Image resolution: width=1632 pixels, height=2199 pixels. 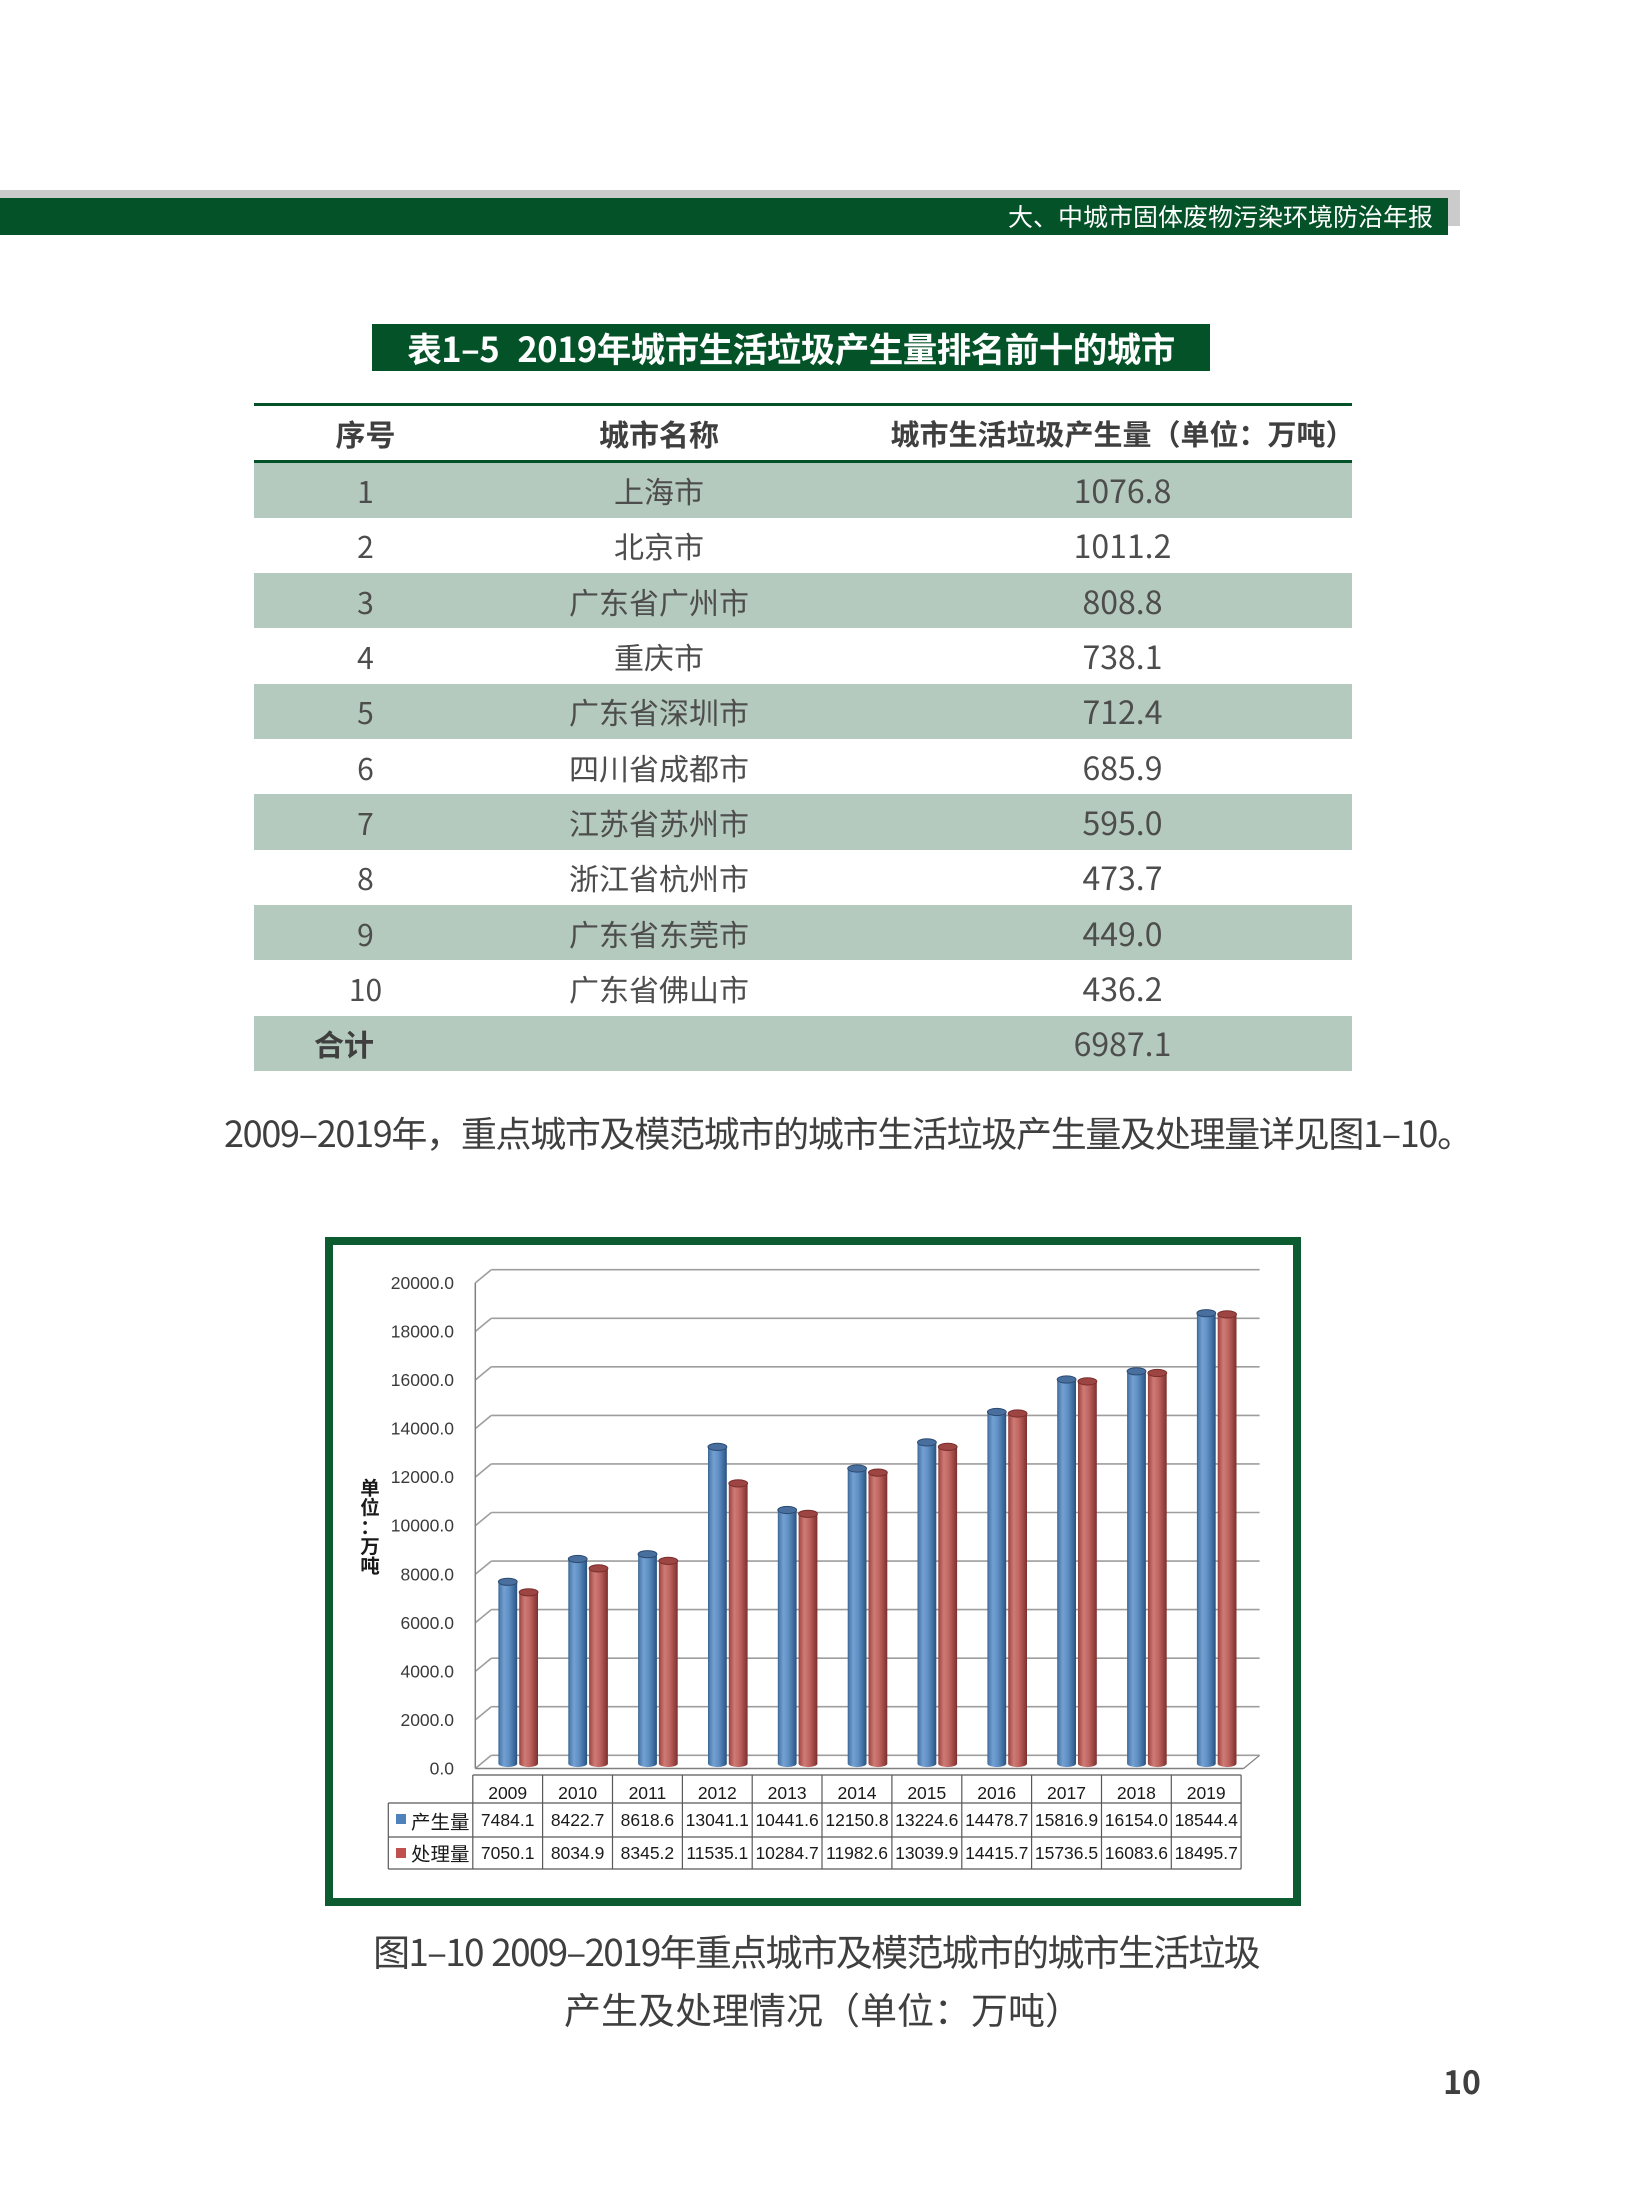 What do you see at coordinates (1066, 1820) in the screenshot?
I see `svg-text: 15816.9` at bounding box center [1066, 1820].